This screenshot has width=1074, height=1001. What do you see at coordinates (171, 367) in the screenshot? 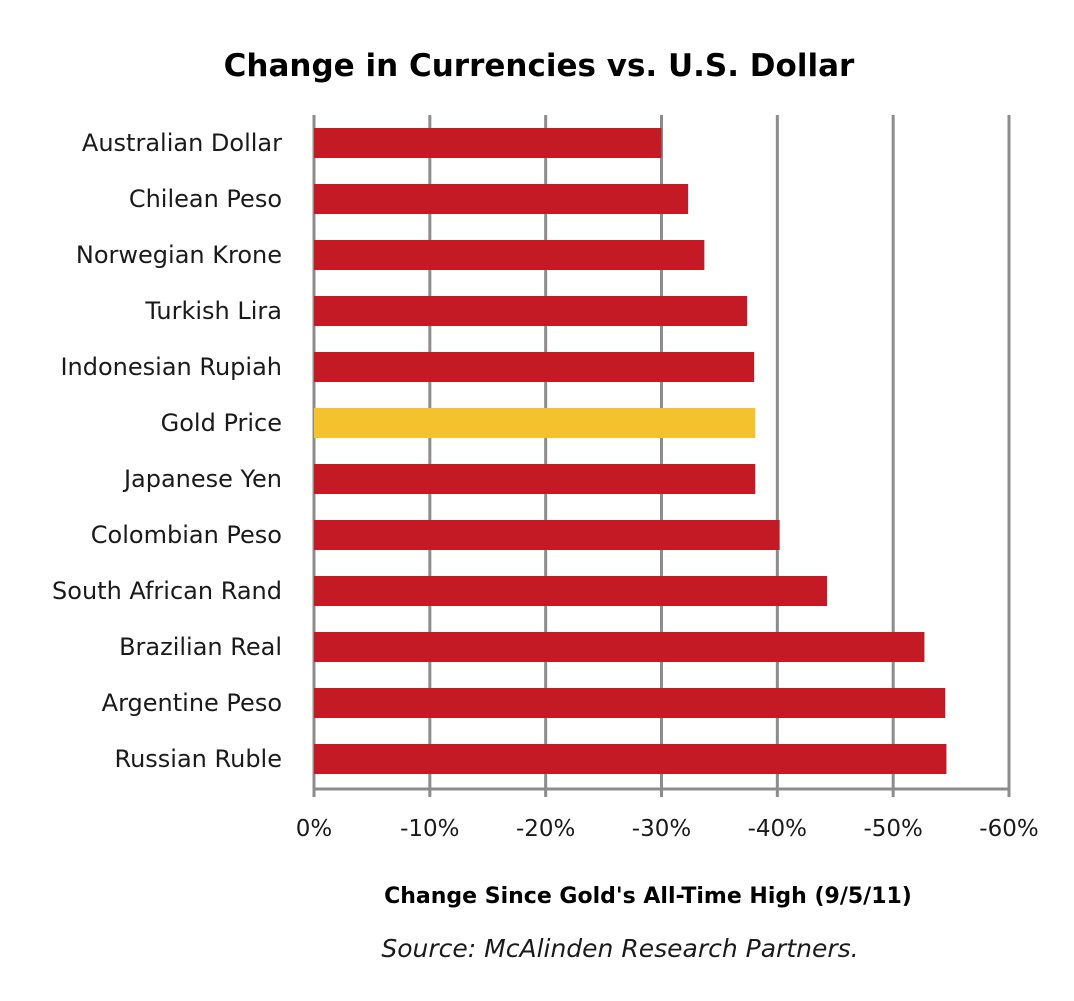
I see `category-label: Indonesian Rupiah` at bounding box center [171, 367].